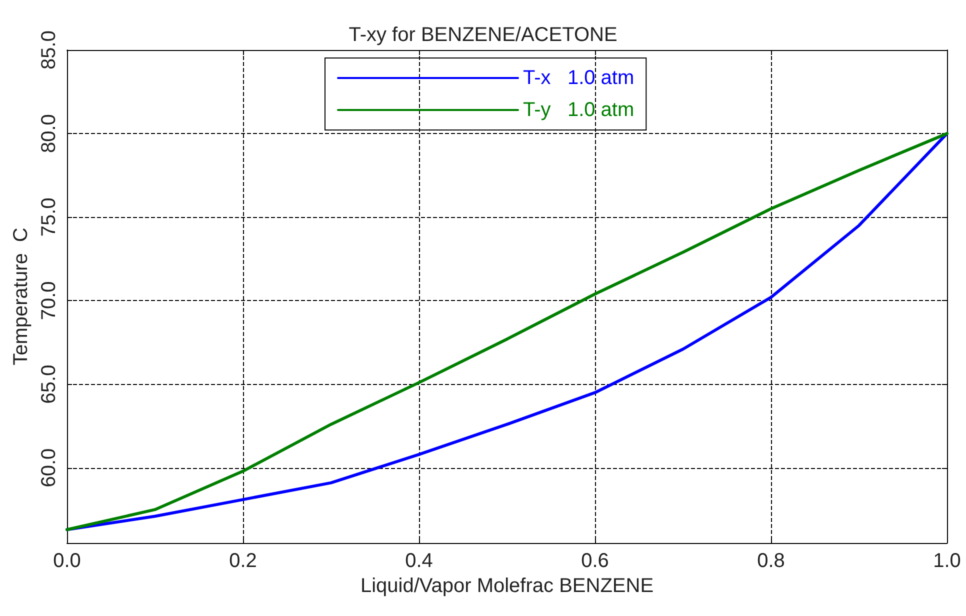  I want to click on x-axis-title: Liquid/Vapor Molefrac BENZENE, so click(507, 585).